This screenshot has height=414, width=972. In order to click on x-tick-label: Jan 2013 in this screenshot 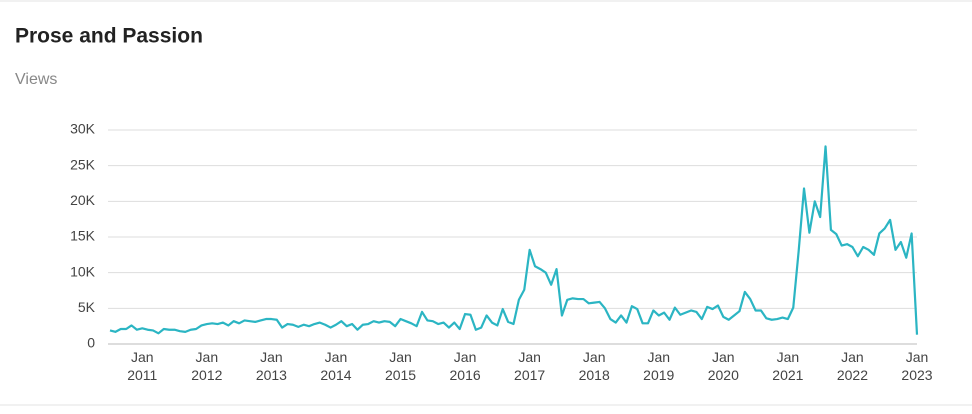, I will do `click(271, 366)`.